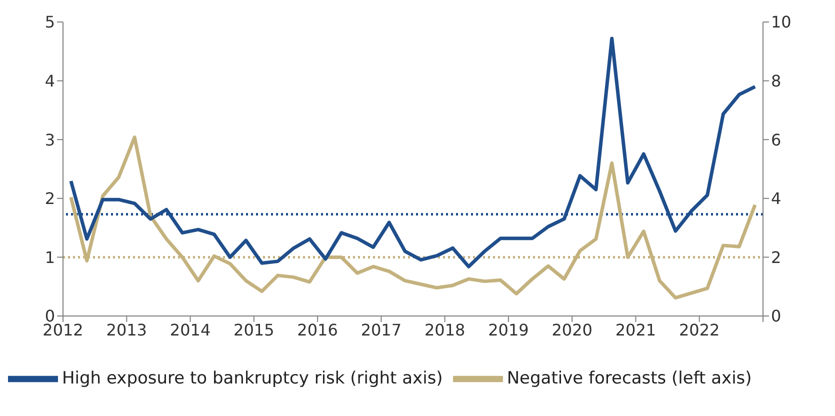 This screenshot has width=835, height=416. Describe the element at coordinates (445, 330) in the screenshot. I see `x-tick-label: 2018` at that location.